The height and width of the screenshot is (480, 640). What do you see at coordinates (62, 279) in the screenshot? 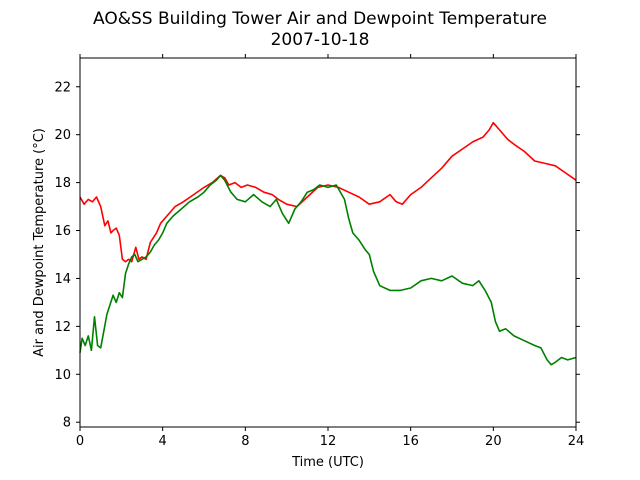
I see `y-tick-label: 14` at bounding box center [62, 279].